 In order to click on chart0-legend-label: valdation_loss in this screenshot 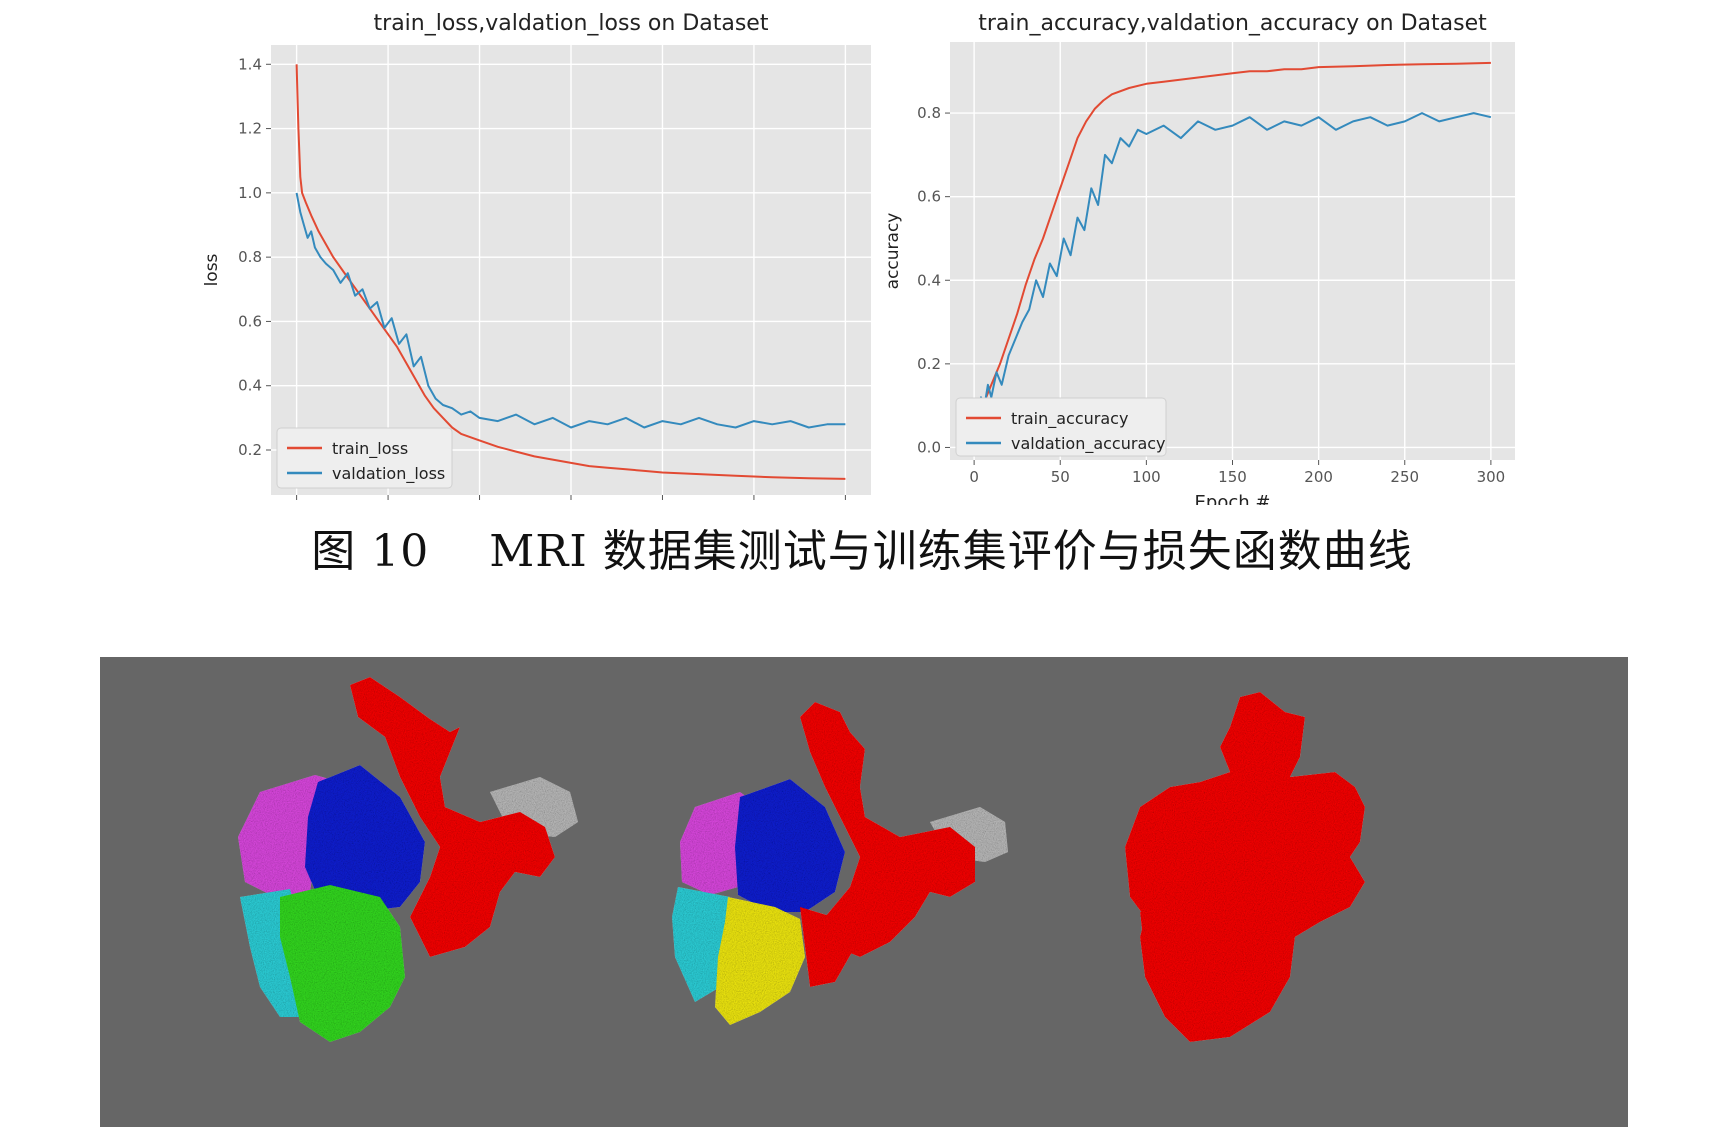, I will do `click(388, 474)`.